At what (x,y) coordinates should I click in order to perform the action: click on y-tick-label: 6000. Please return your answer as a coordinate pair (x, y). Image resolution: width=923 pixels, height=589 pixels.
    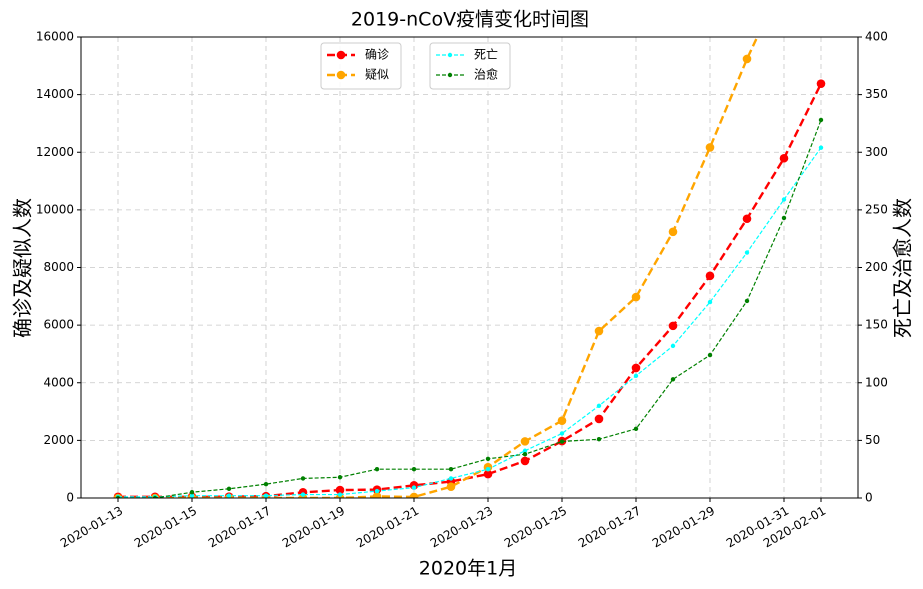
    Looking at the image, I should click on (58, 325).